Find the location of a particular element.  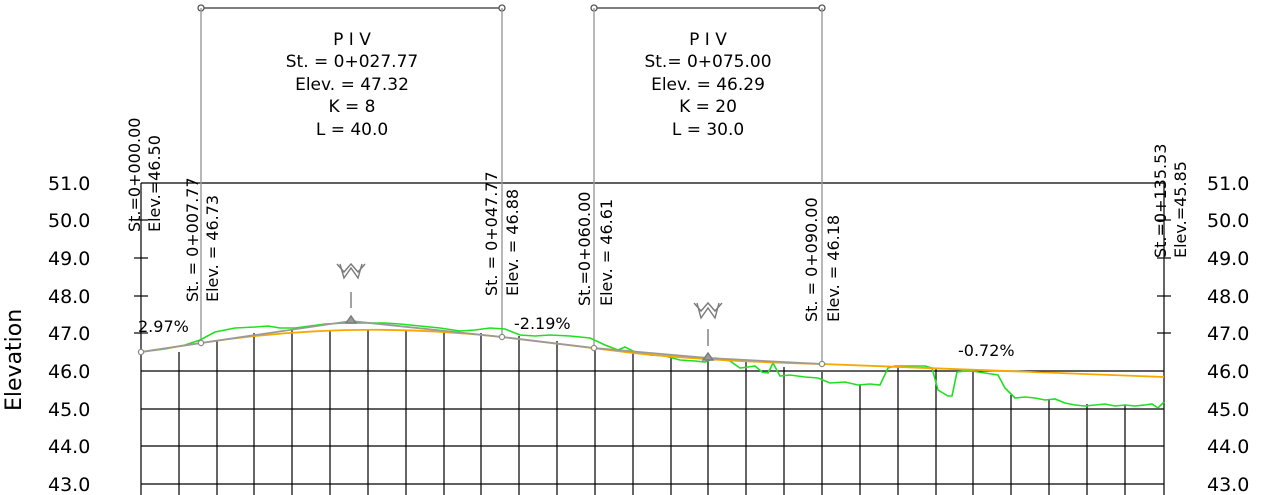

elevation-label: Elev.=46.50 is located at coordinates (154, 183).